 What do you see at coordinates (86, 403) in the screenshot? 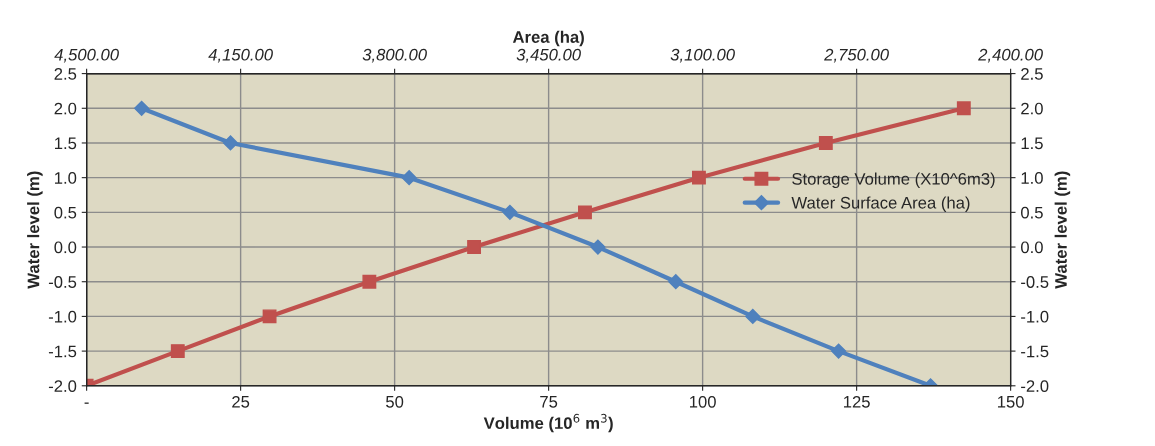
I see `x-tick-label: -` at bounding box center [86, 403].